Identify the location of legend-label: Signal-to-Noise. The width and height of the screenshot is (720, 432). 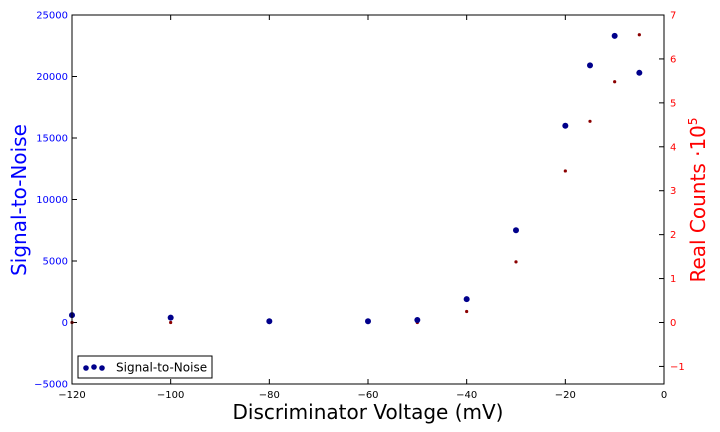
(161, 368).